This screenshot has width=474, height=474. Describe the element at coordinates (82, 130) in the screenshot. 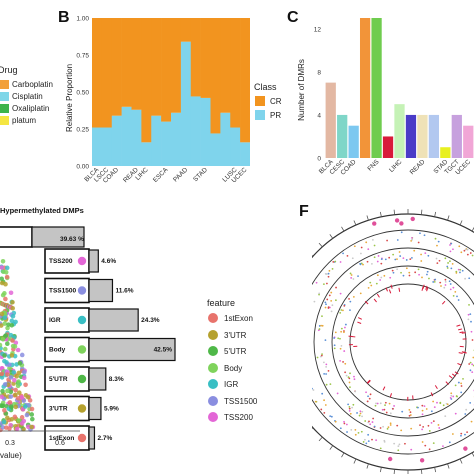

I see `panel-b-y-tick-1: 0.25` at that location.